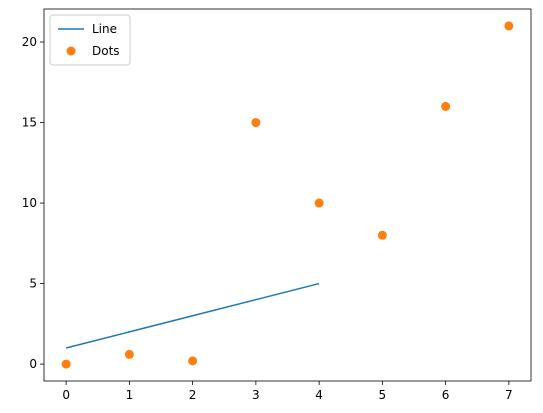  I want to click on y-tick-label: 15, so click(29, 123).